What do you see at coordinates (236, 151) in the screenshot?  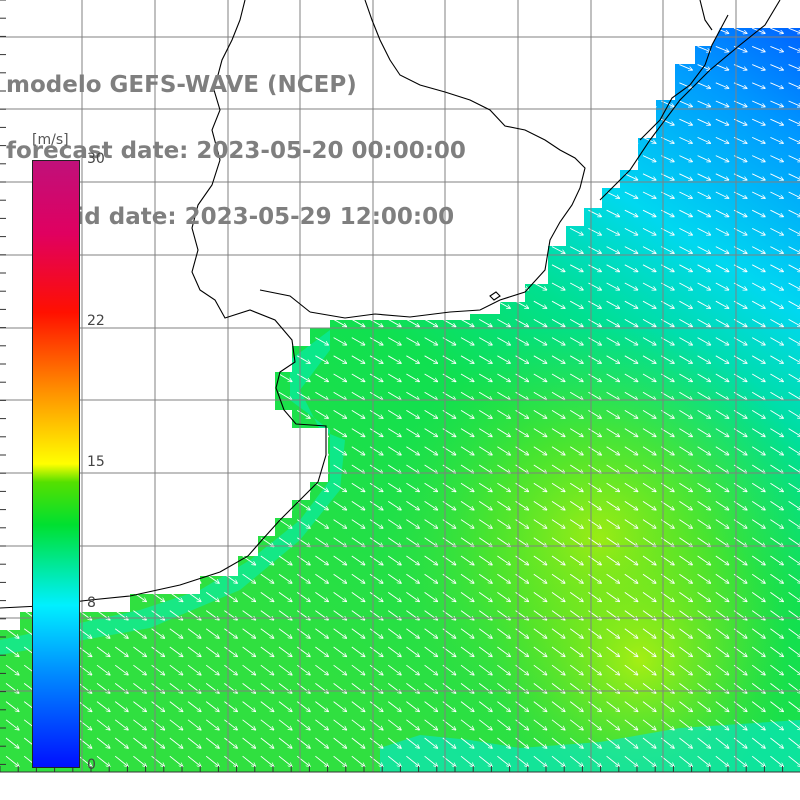 I see `forecast-date: forecast date: 2023-05-20 00:00:00` at bounding box center [236, 151].